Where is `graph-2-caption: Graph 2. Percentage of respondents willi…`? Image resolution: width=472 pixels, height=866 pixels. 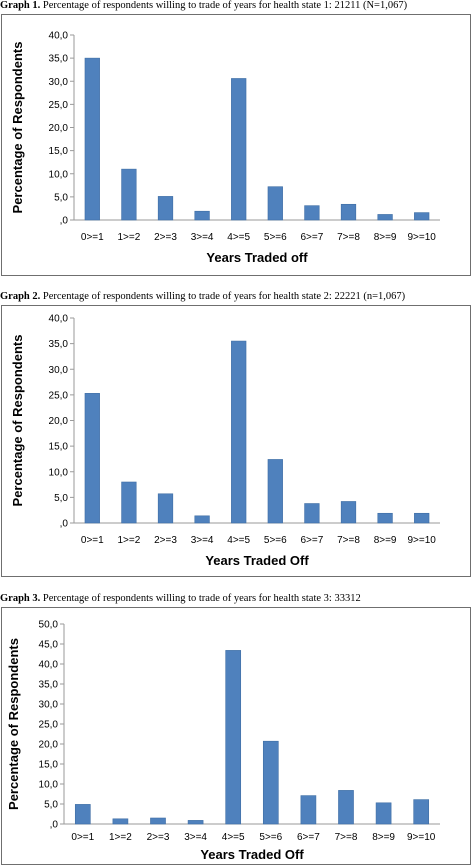
graph-2-caption: Graph 2. Percentage of respondents willi… is located at coordinates (203, 296).